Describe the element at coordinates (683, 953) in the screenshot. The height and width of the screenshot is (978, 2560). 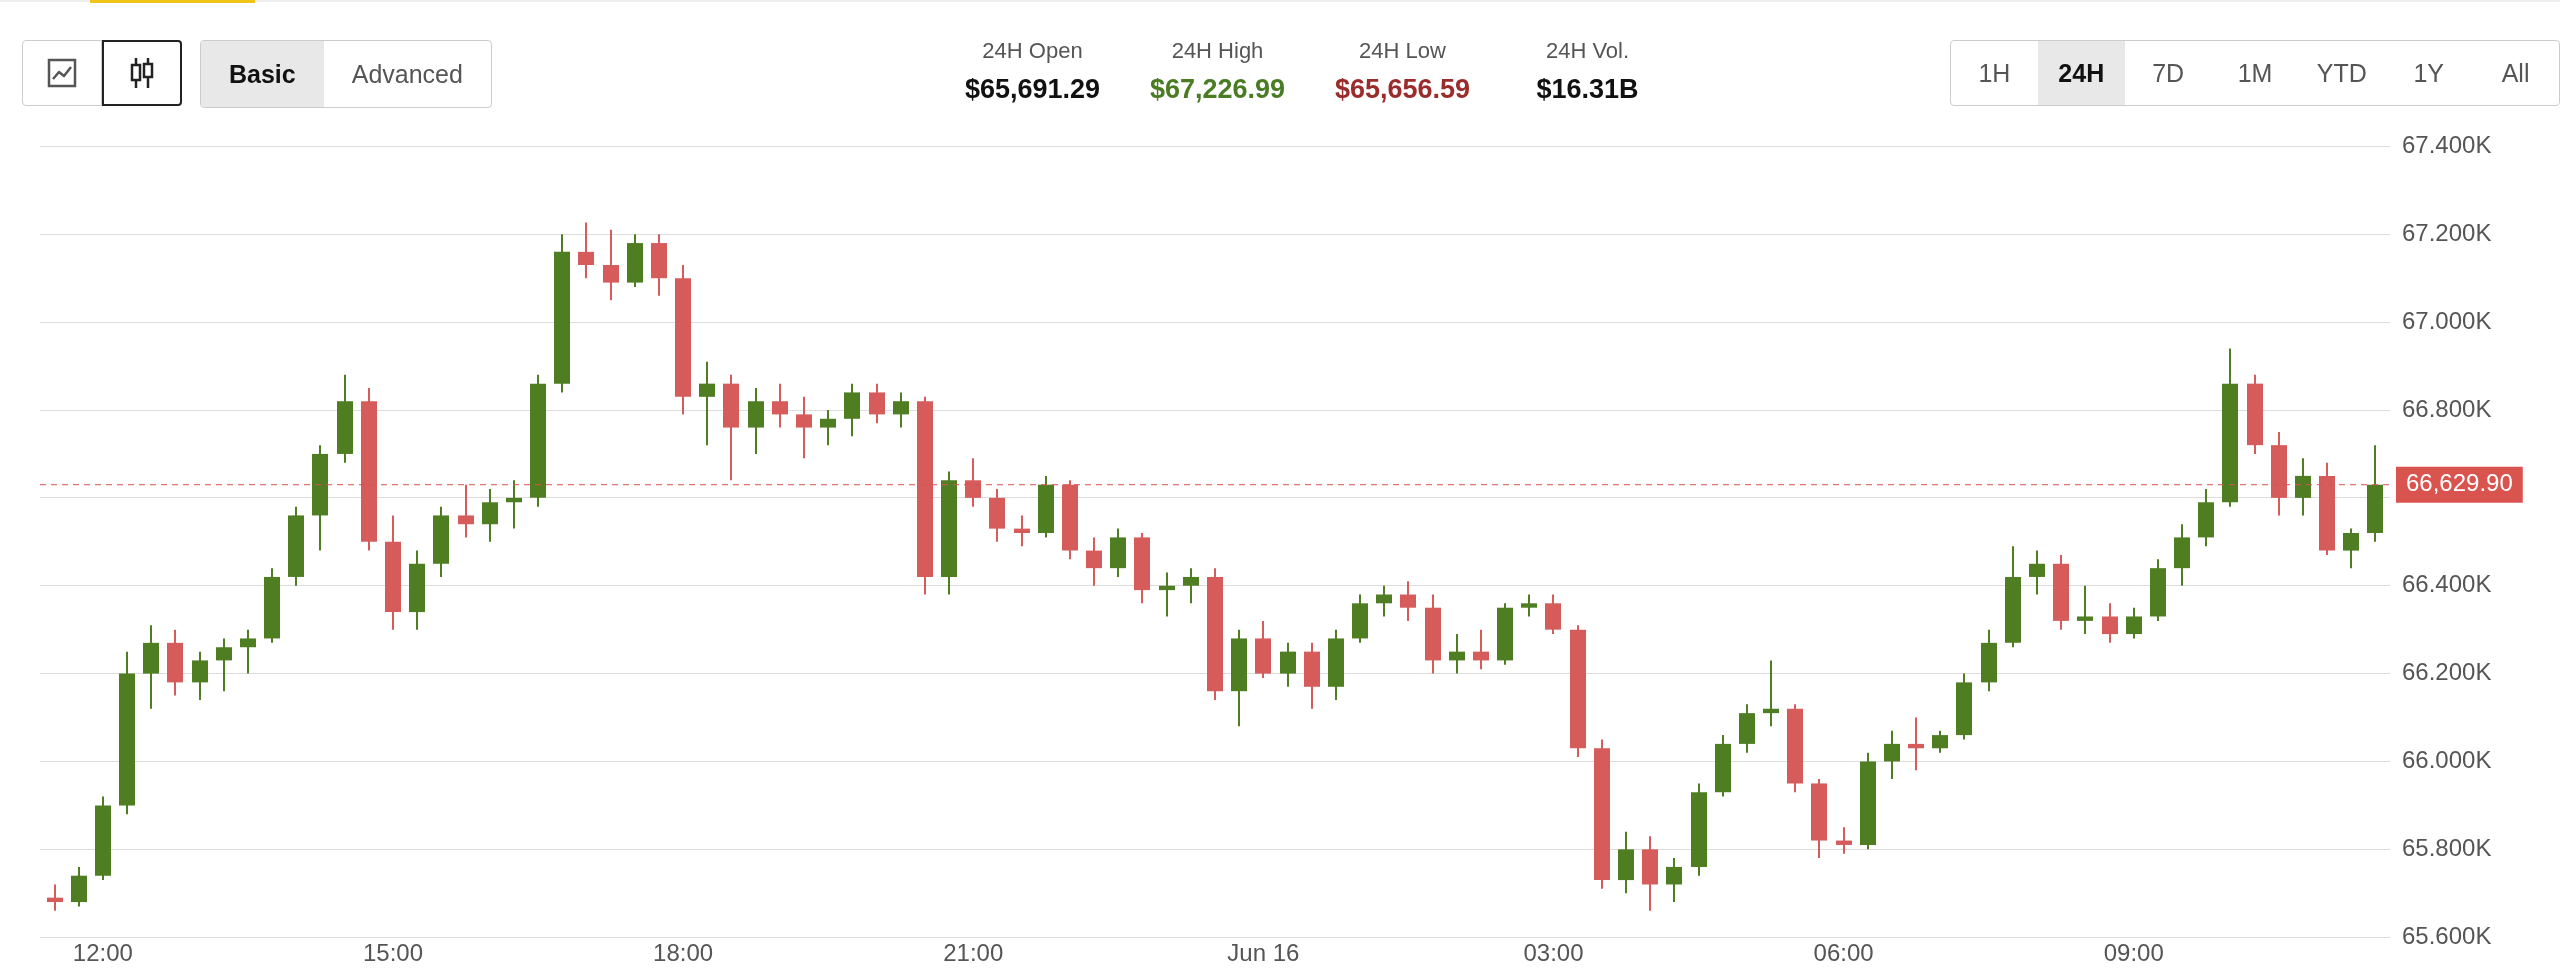
I see `x-tick-label: 18:00` at that location.